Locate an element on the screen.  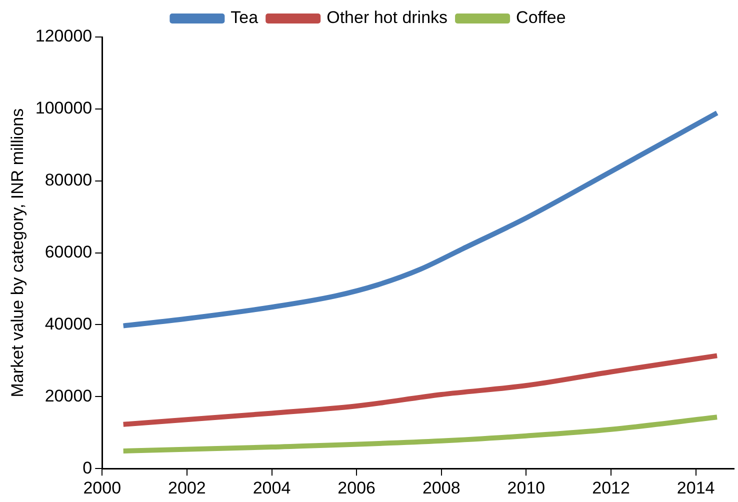
y-tick-label: 0 is located at coordinates (87, 468).